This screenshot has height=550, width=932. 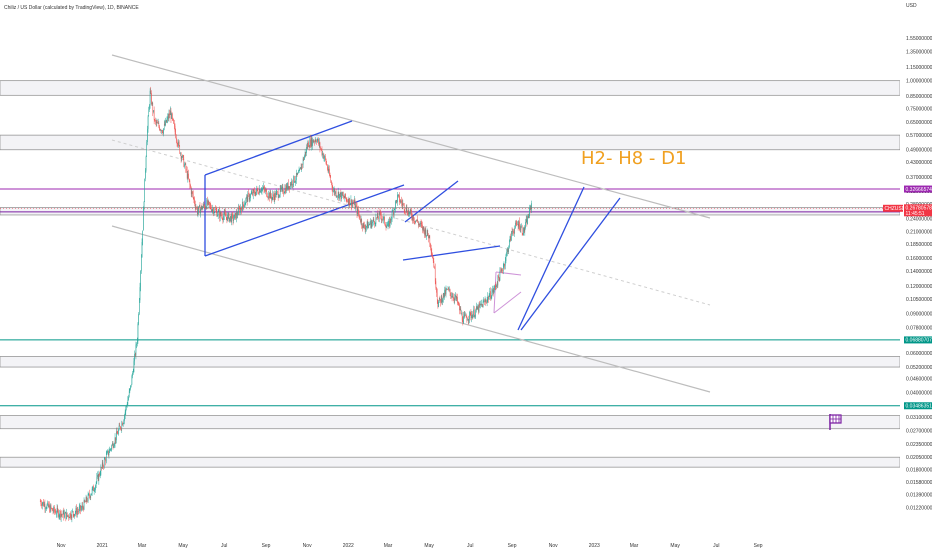 I want to click on price-line-tag: 0.32666574, so click(x=918, y=189).